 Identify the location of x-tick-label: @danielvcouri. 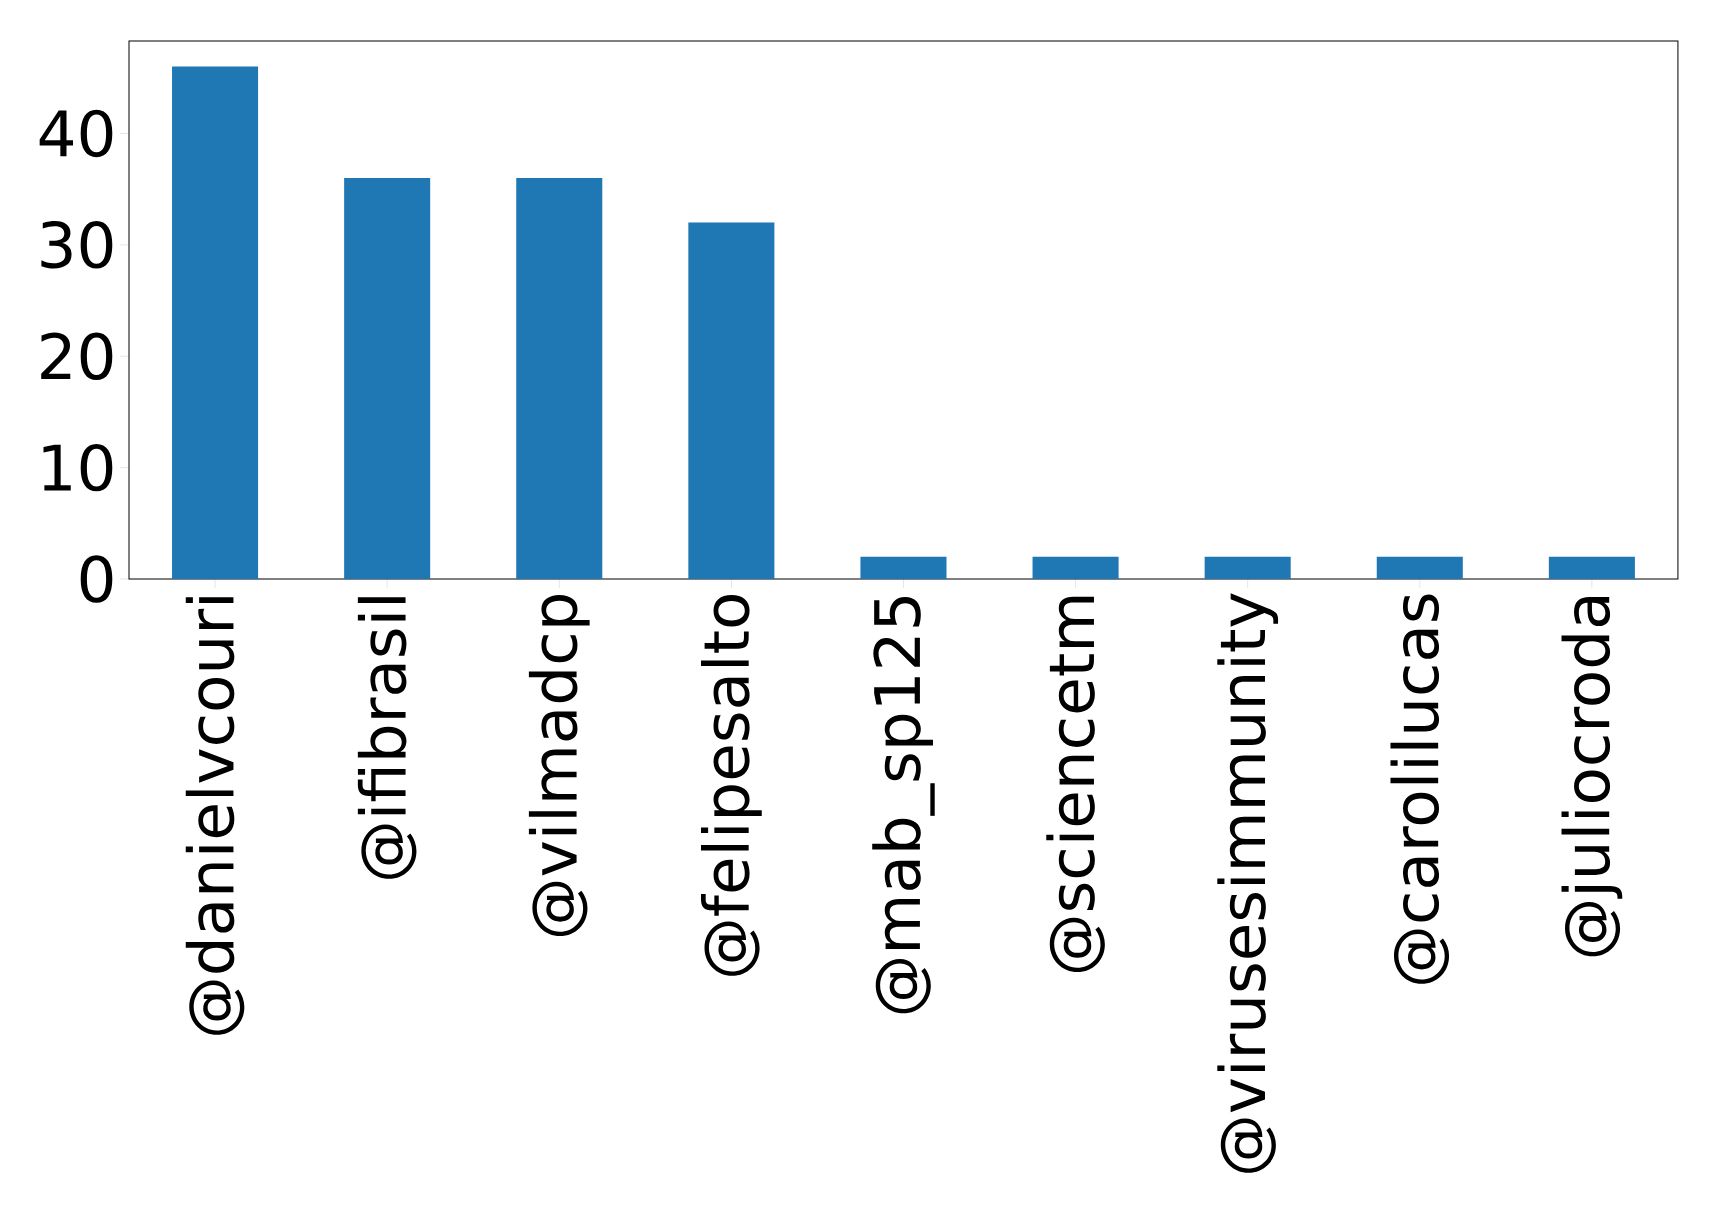
(215, 816).